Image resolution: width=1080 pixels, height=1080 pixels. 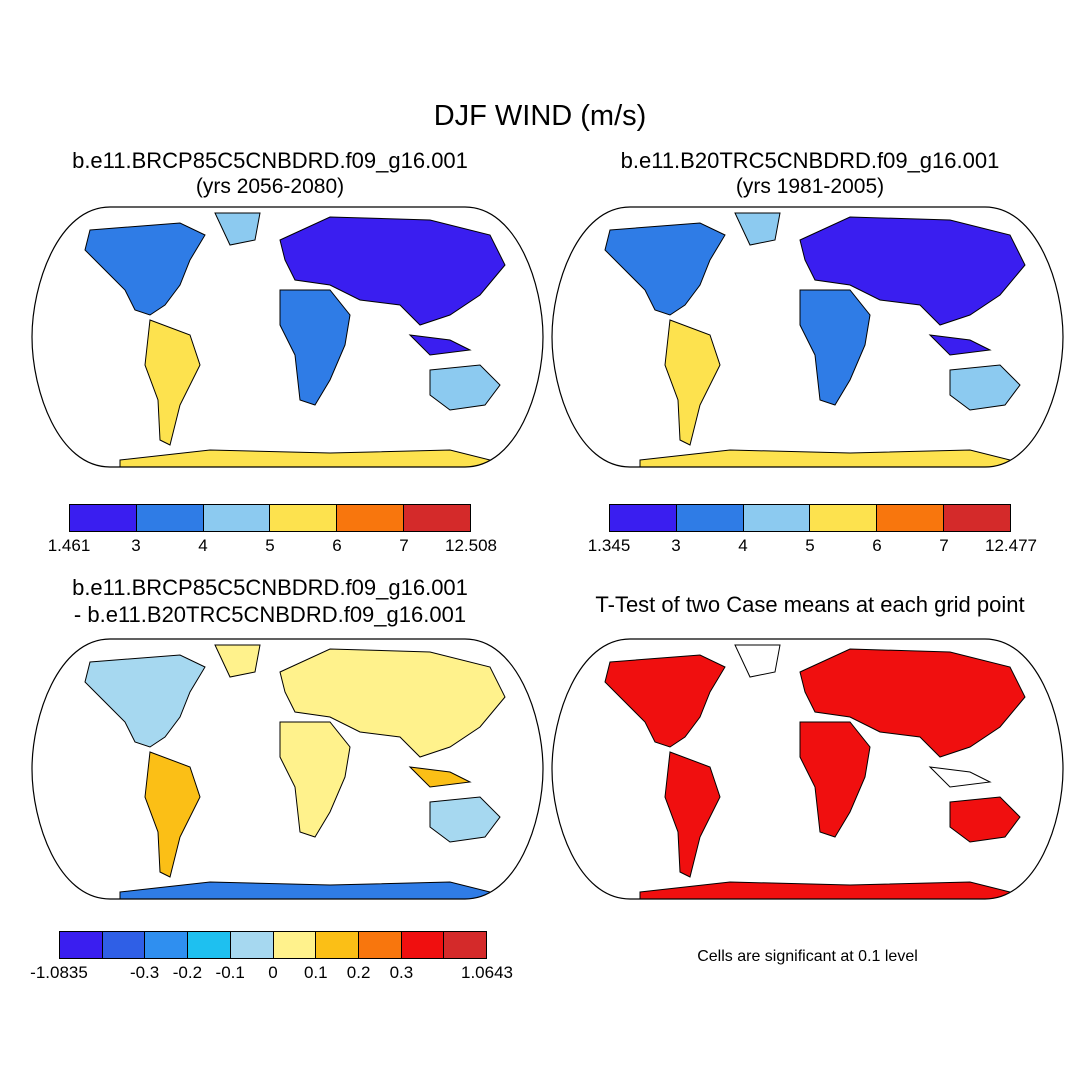 I want to click on colorbar-tick-label: 0.2, so click(x=358, y=972).